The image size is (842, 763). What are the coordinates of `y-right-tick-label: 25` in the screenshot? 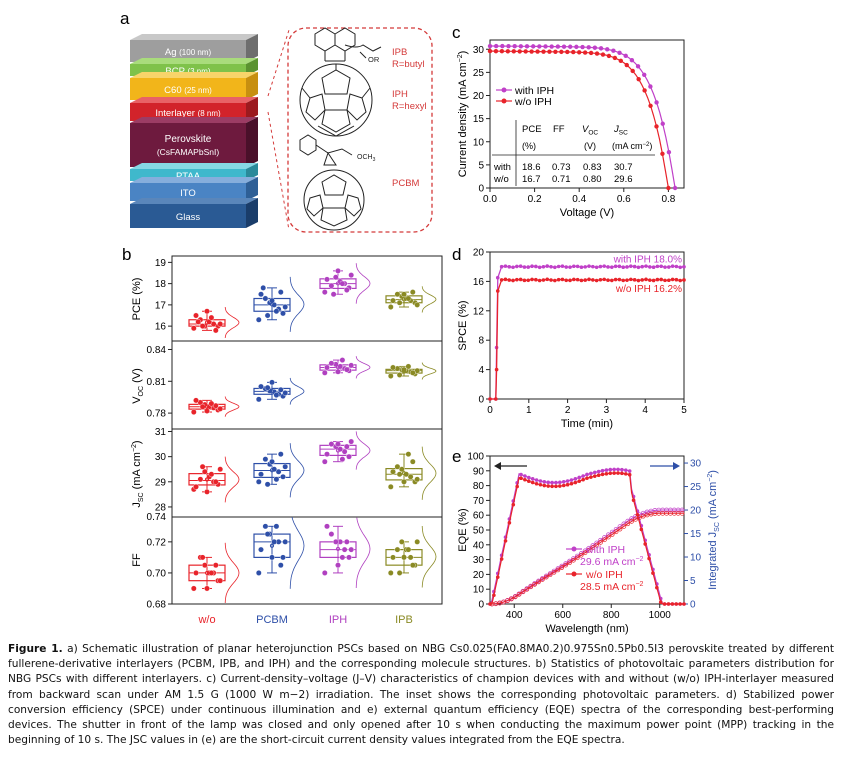 It's located at (696, 487).